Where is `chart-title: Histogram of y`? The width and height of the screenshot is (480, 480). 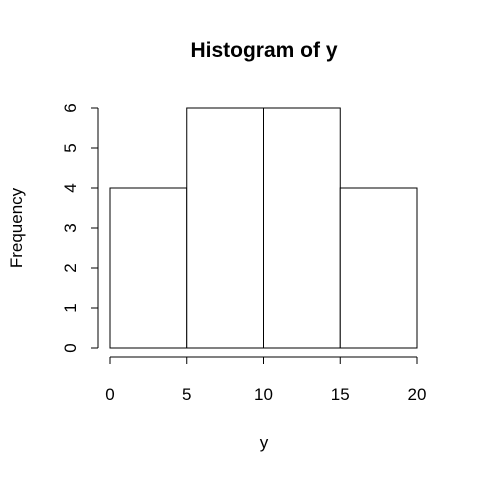
chart-title: Histogram of y is located at coordinates (263, 50).